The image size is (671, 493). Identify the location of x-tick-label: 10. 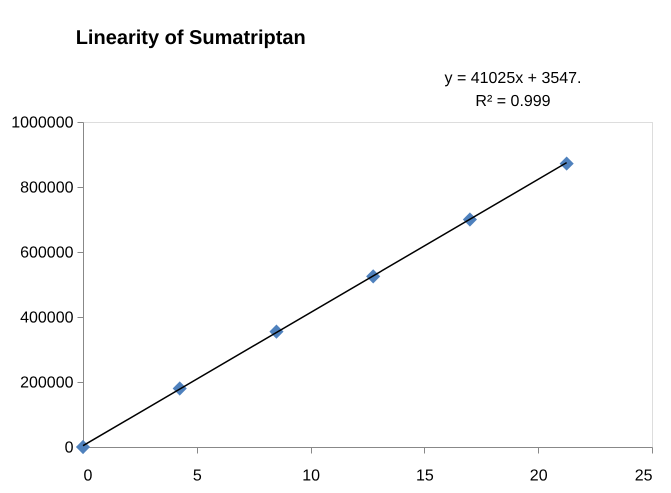
(311, 476).